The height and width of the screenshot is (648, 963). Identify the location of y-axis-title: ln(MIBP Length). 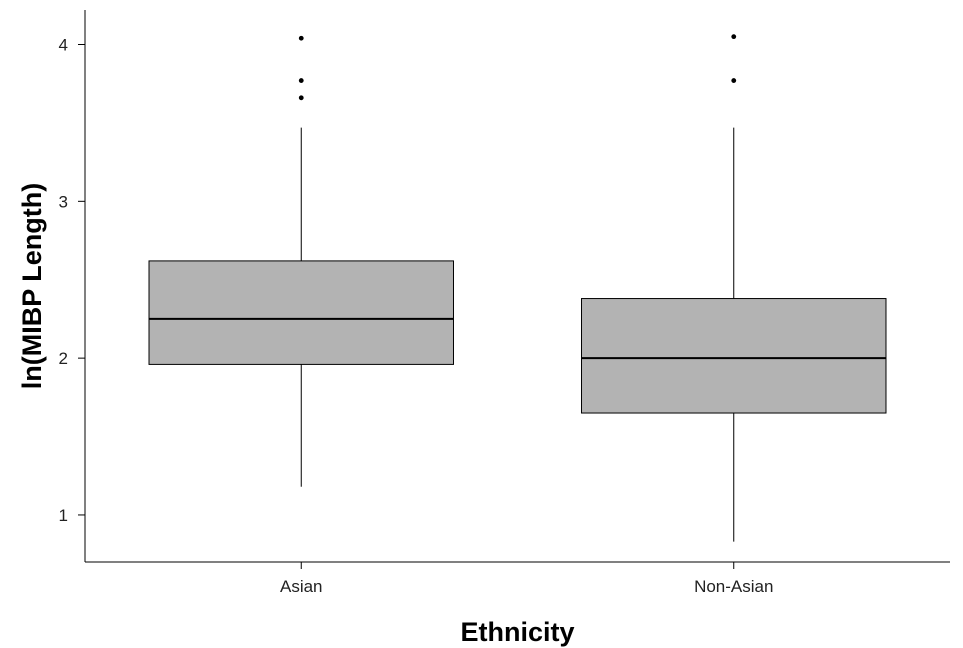
(32, 286).